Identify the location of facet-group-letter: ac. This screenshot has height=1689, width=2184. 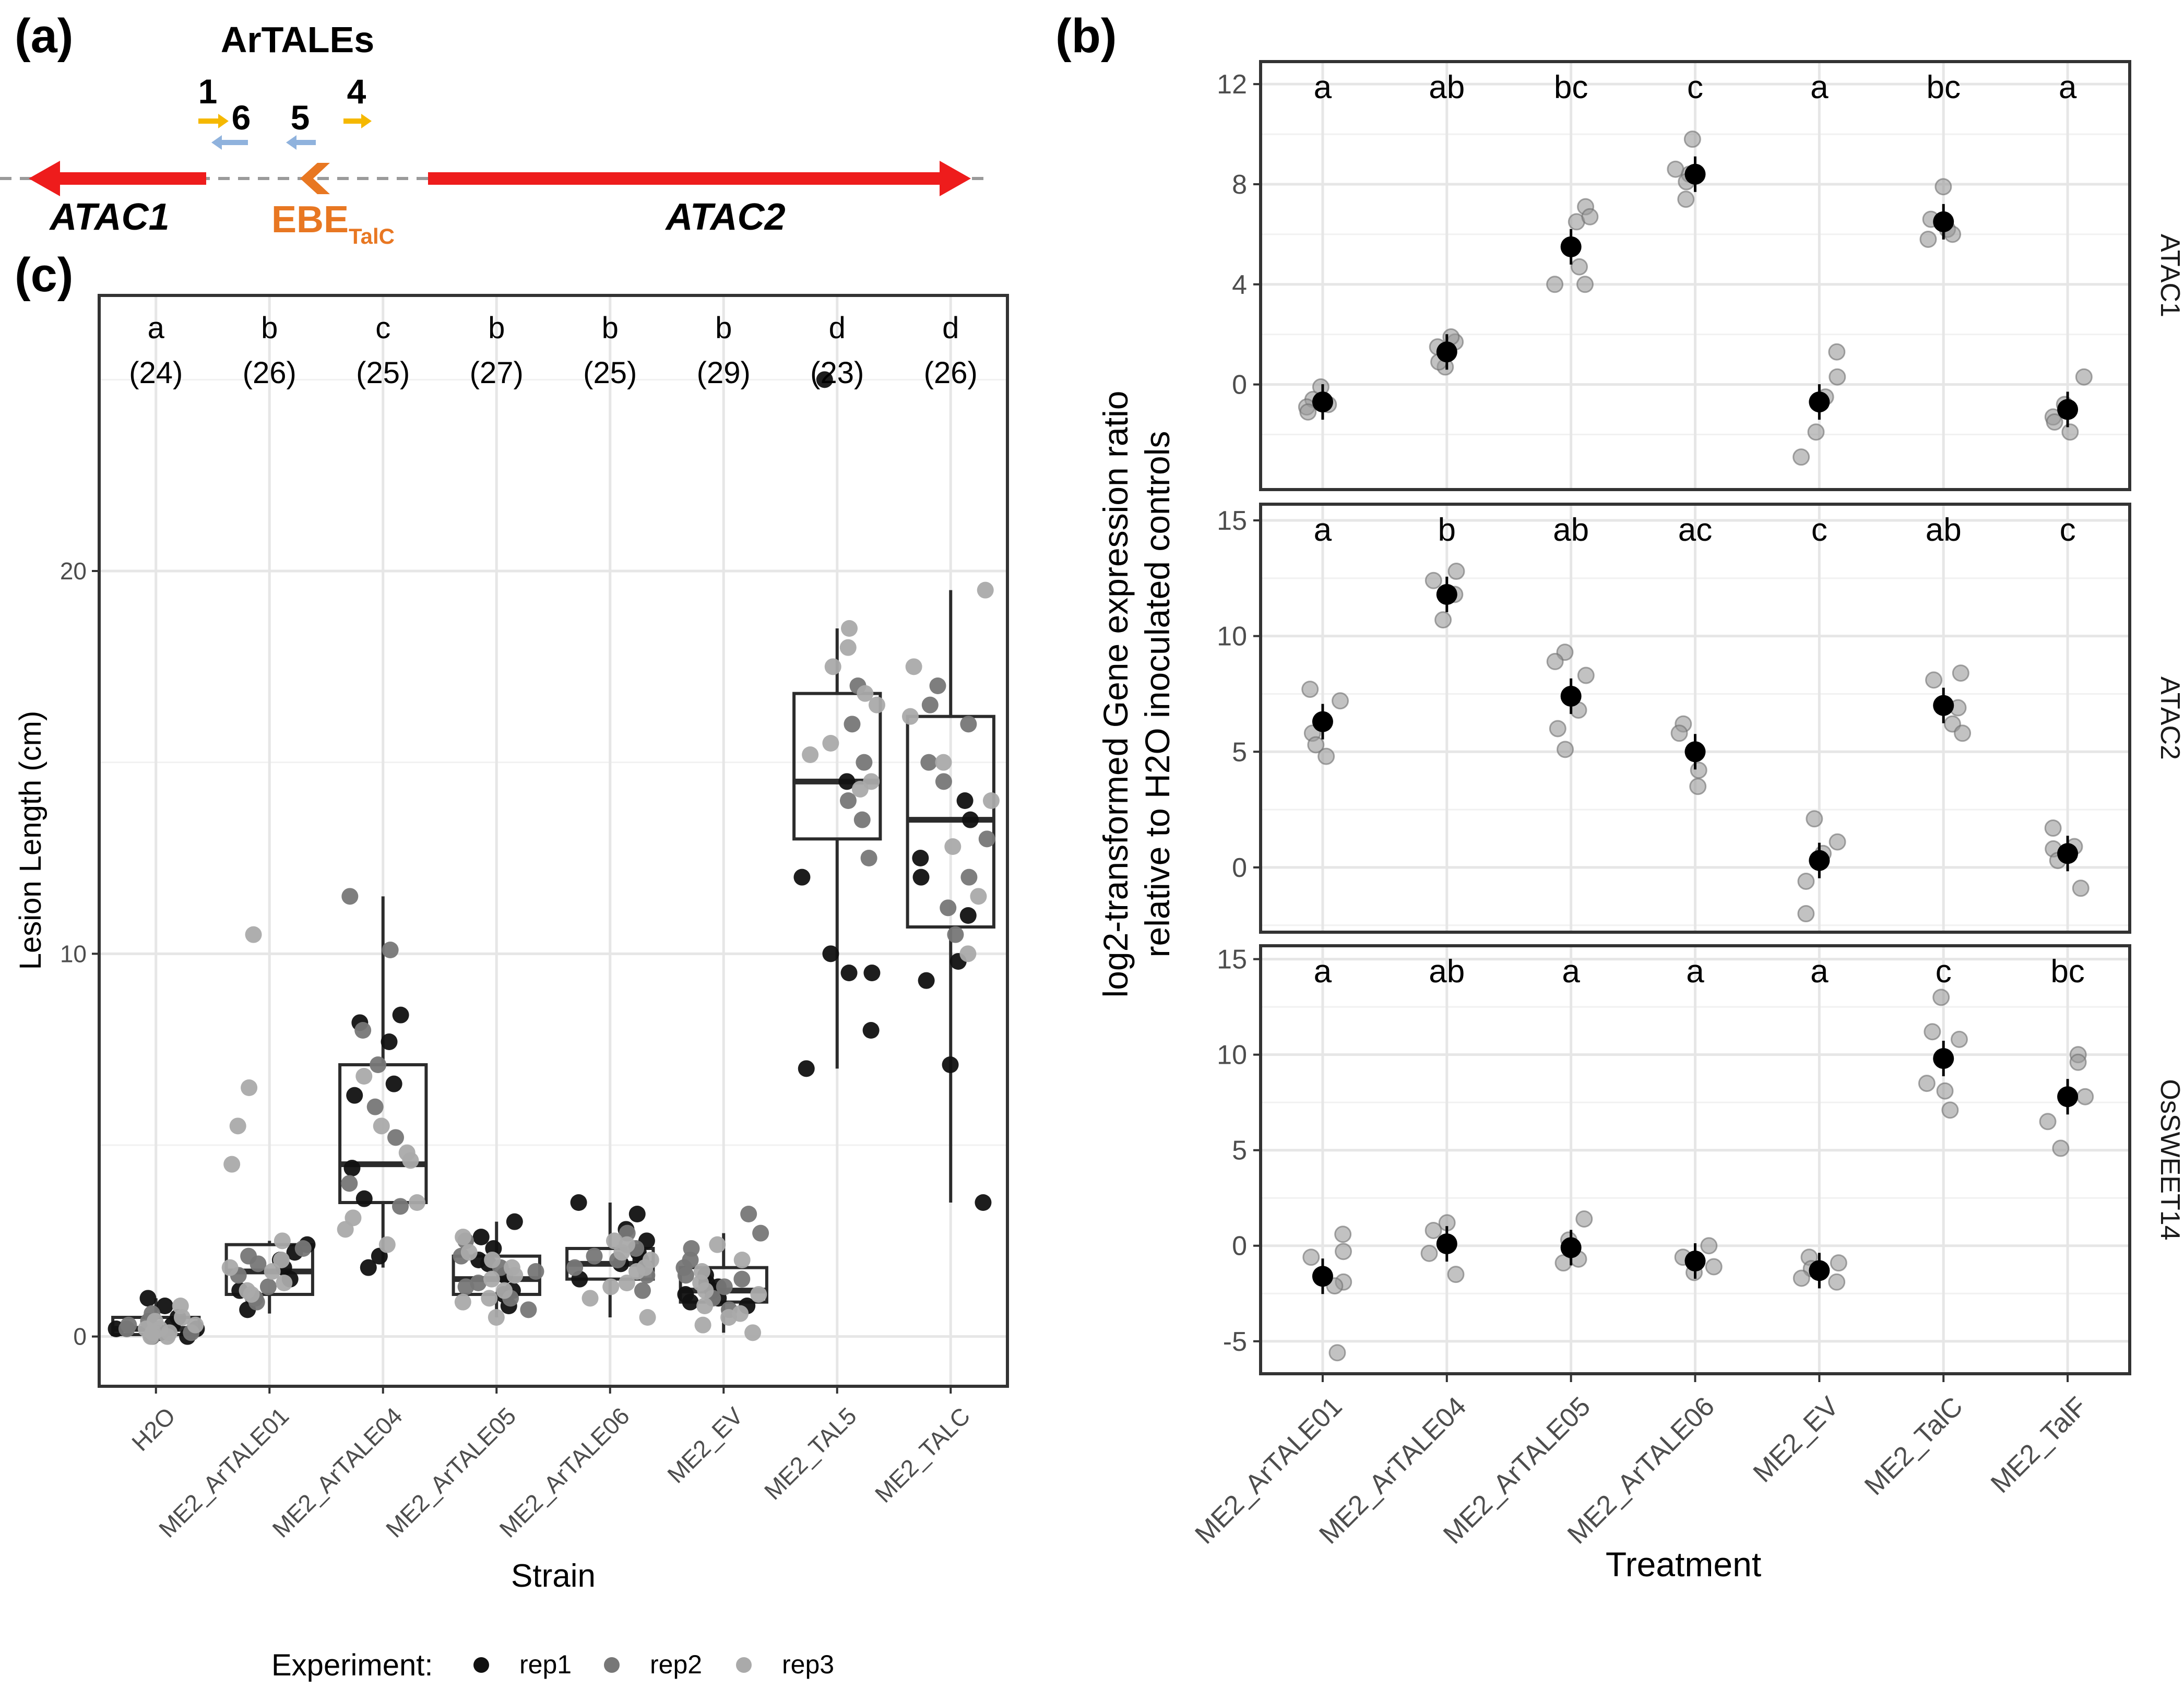
(1695, 530).